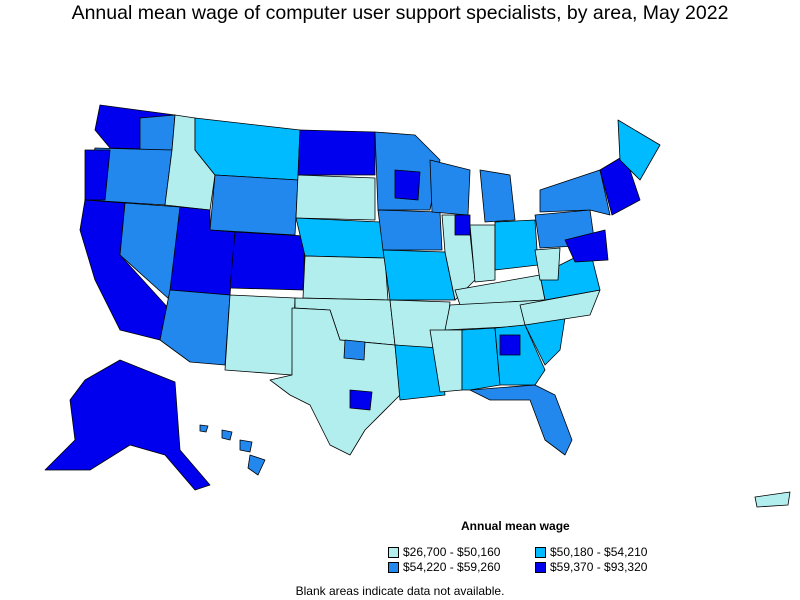 The height and width of the screenshot is (600, 800). What do you see at coordinates (575, 192) in the screenshot?
I see `region-new-york` at bounding box center [575, 192].